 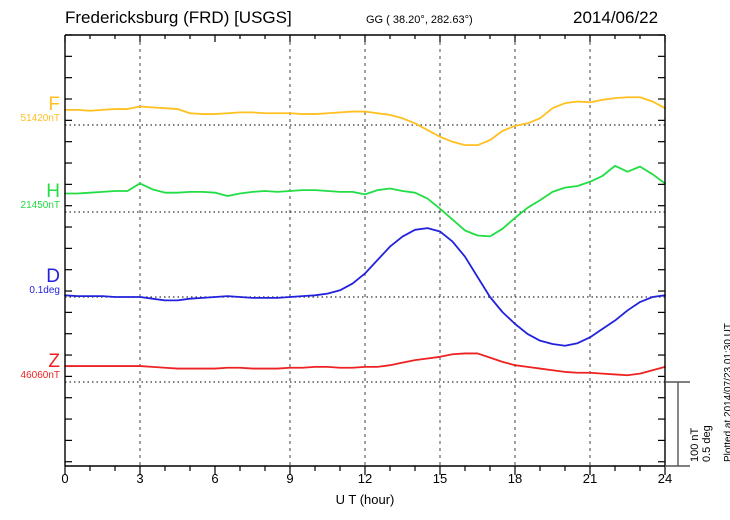 I want to click on x-axis-label: U T (hour), so click(x=365, y=499).